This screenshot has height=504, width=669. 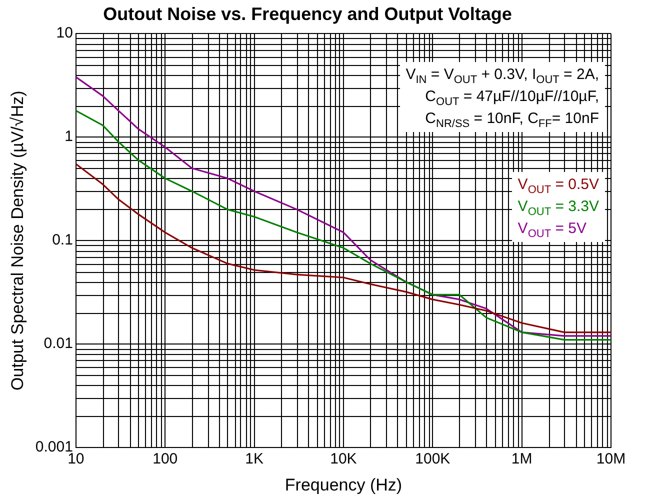 I want to click on y-tick-label: 0.1, so click(x=62, y=240).